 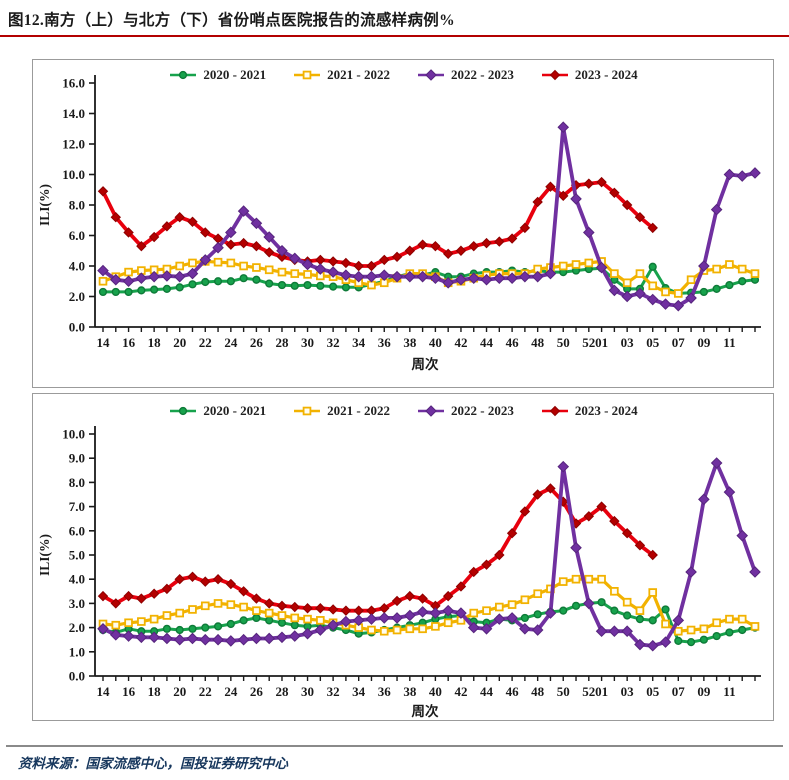 I want to click on green-circle-icon, so click(x=183, y=75).